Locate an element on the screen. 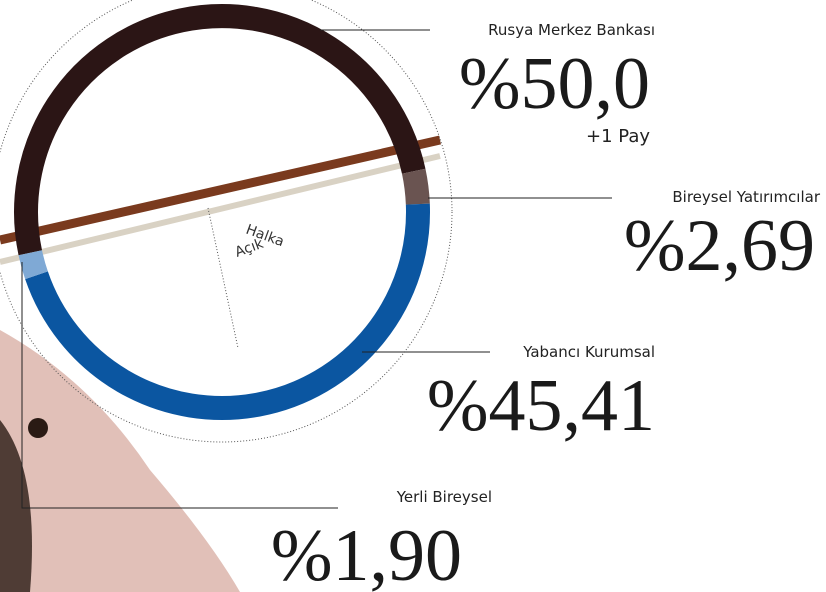  value-label: %2,69 is located at coordinates (719, 246).